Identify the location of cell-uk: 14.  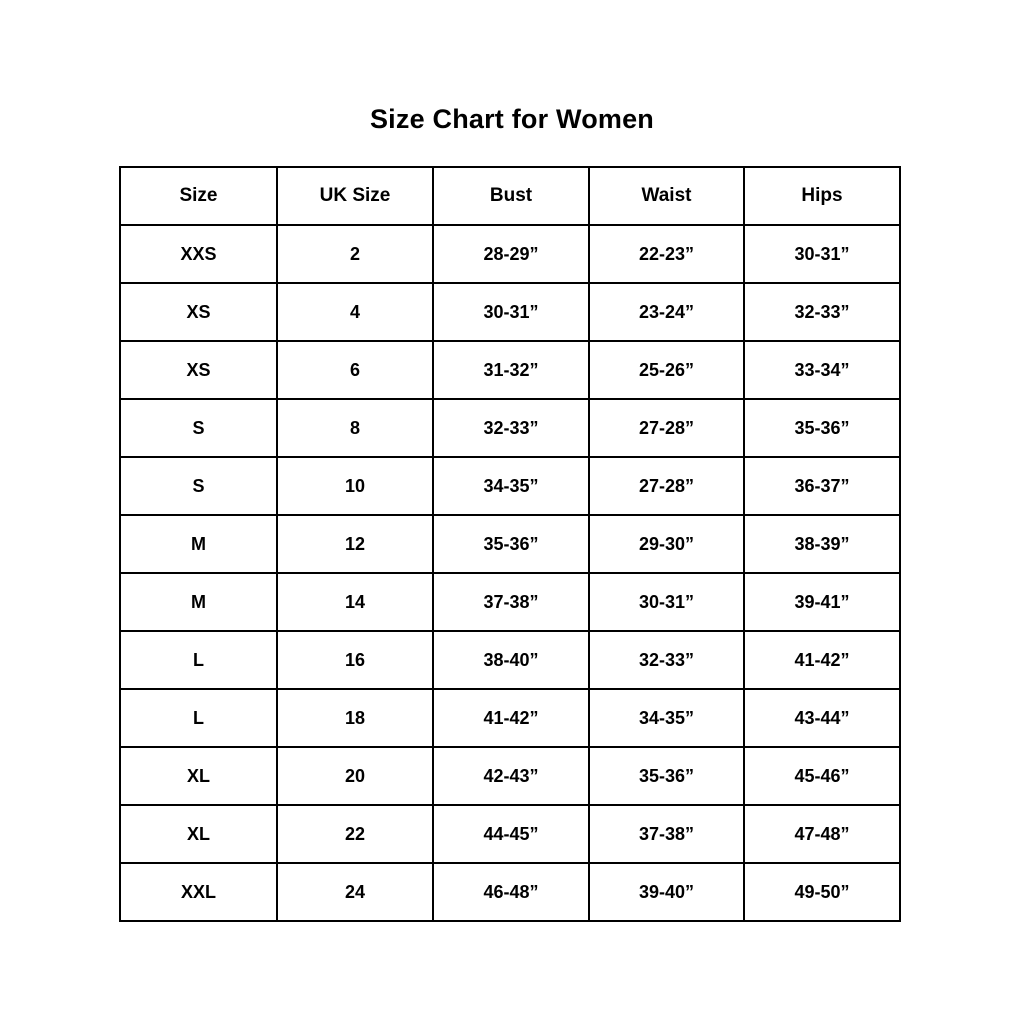
(355, 602).